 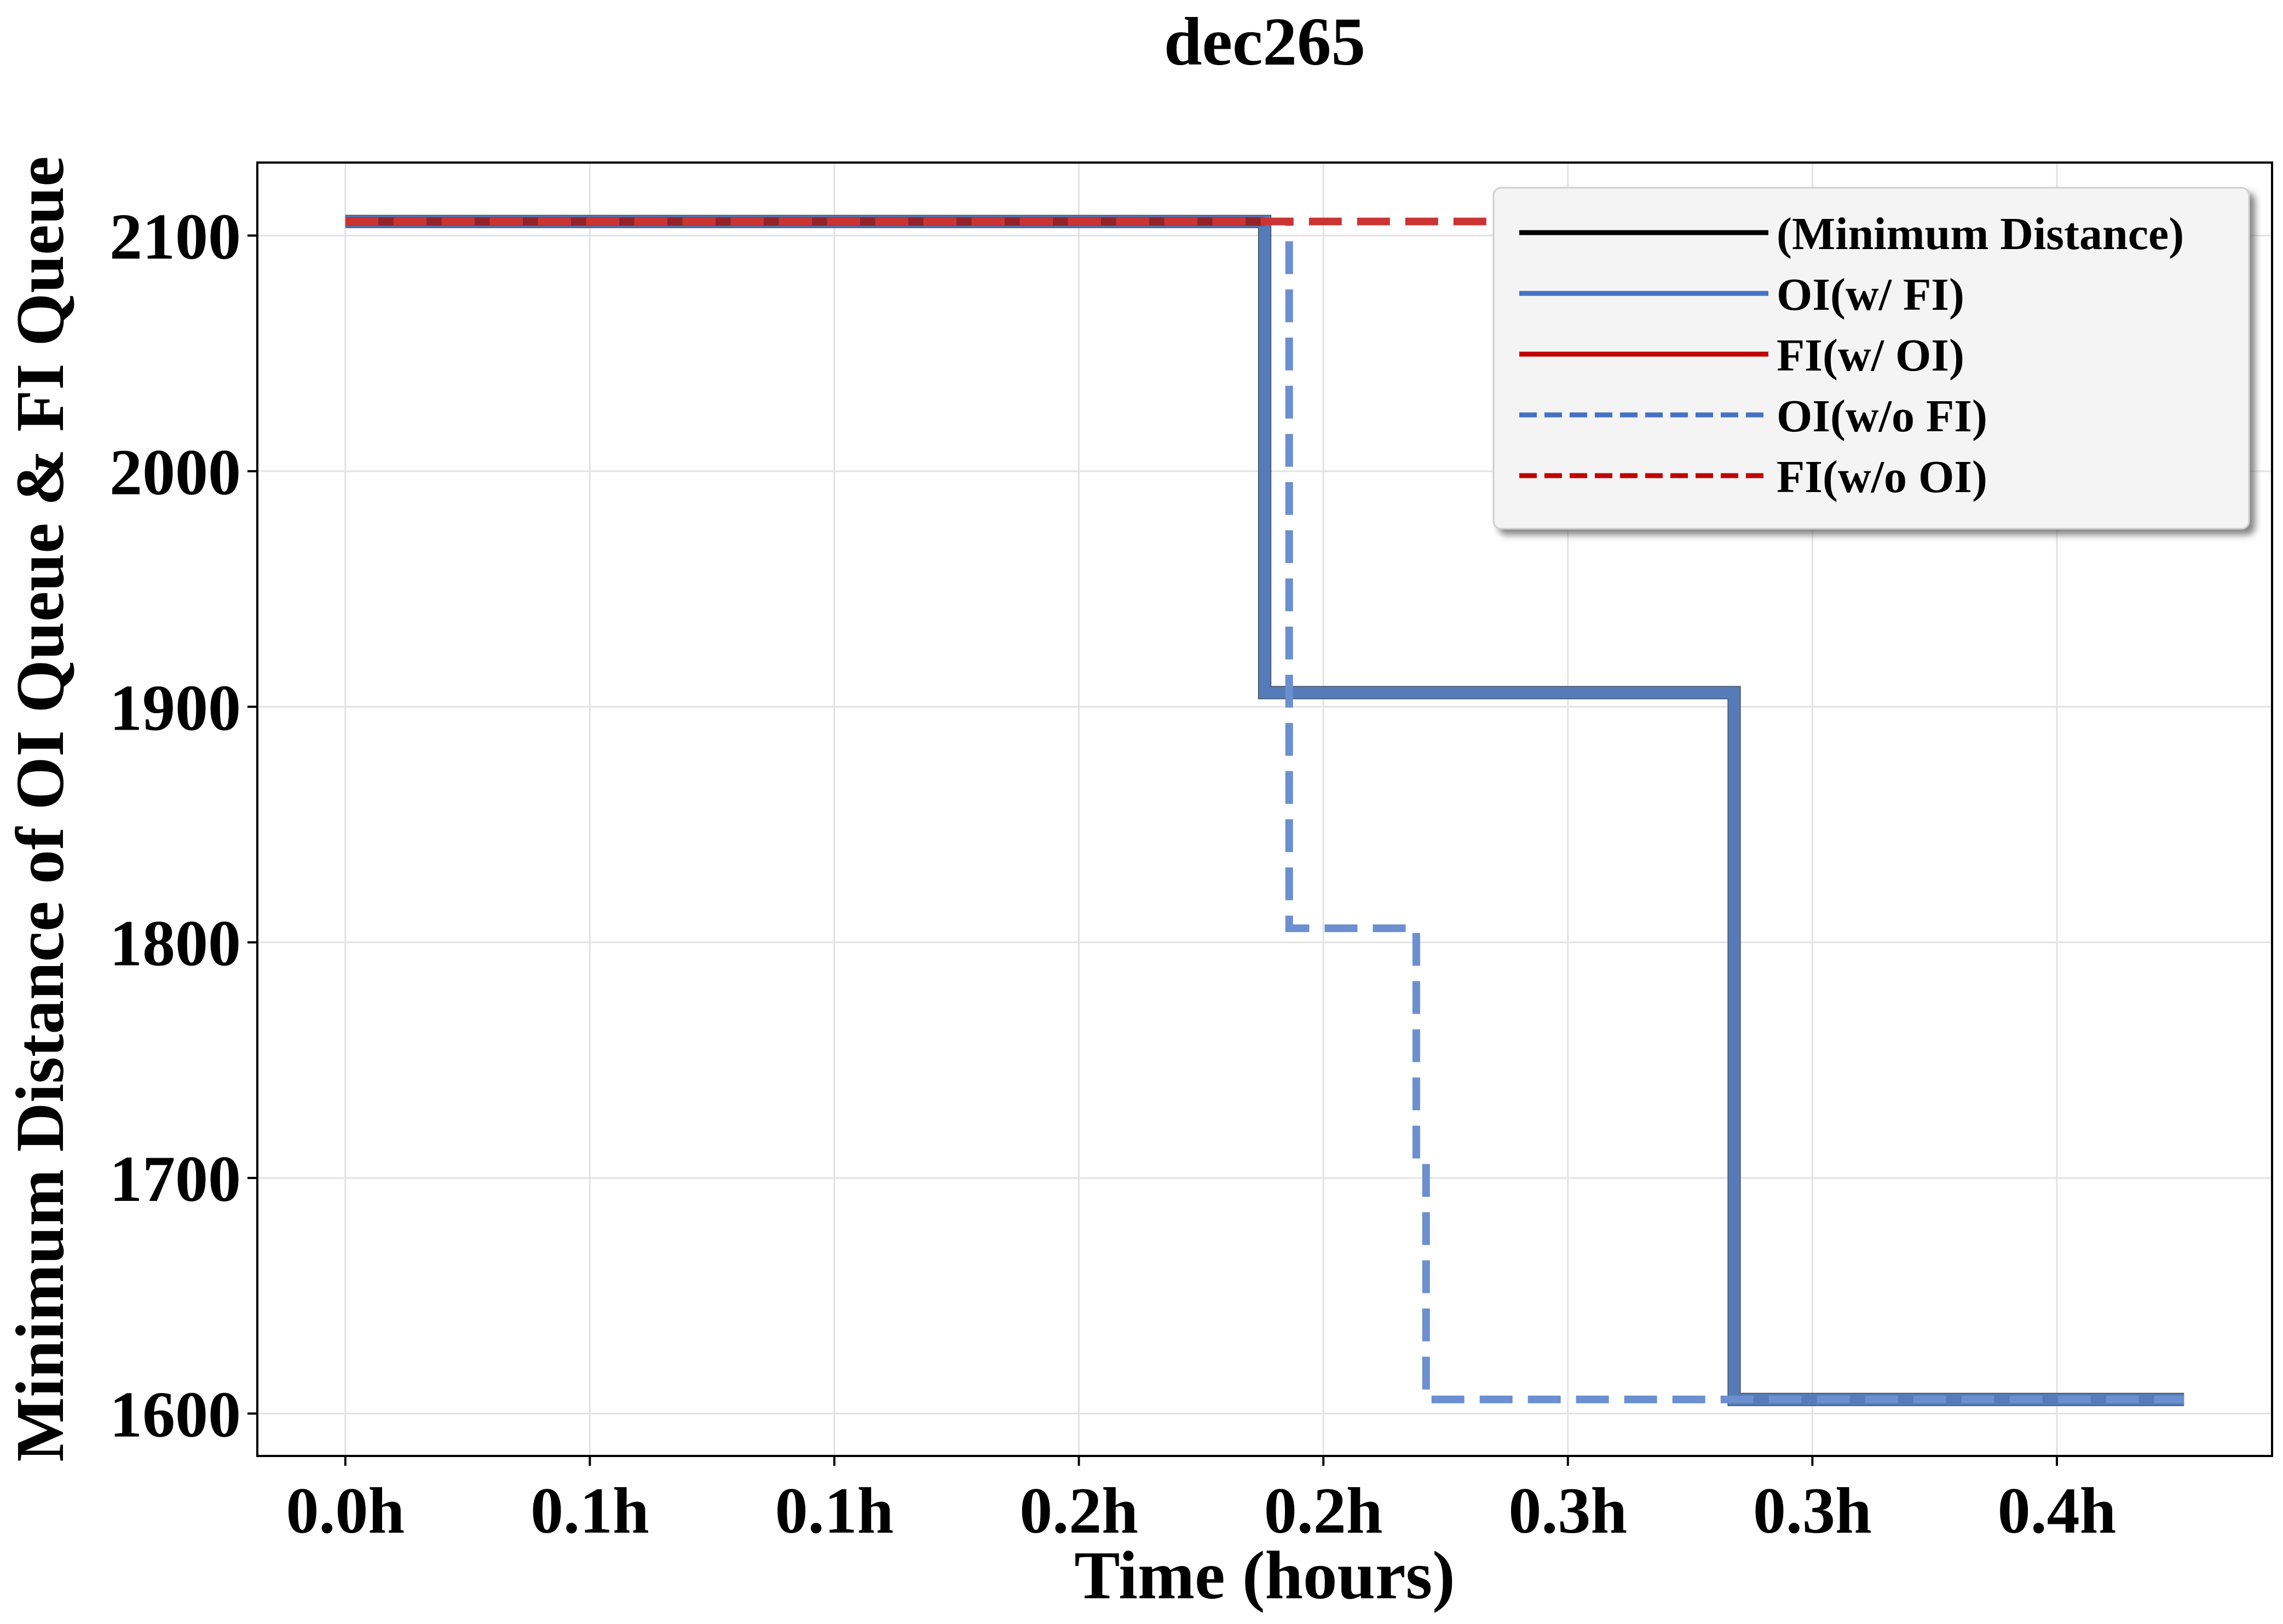 I want to click on y-tick-label-0: 1600, so click(x=175, y=1414).